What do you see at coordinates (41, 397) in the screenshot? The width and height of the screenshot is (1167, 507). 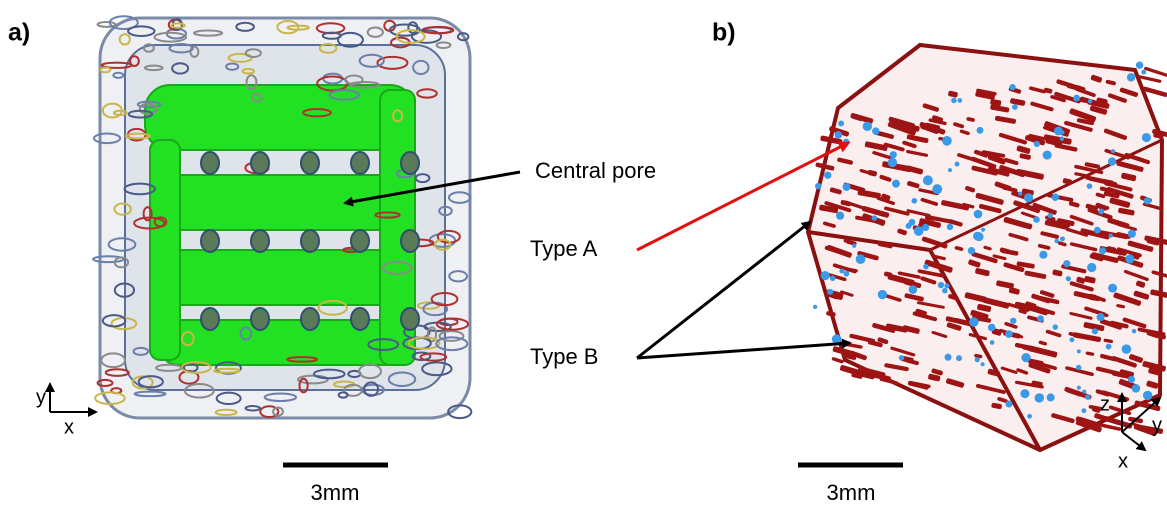 I see `axis-label: y` at bounding box center [41, 397].